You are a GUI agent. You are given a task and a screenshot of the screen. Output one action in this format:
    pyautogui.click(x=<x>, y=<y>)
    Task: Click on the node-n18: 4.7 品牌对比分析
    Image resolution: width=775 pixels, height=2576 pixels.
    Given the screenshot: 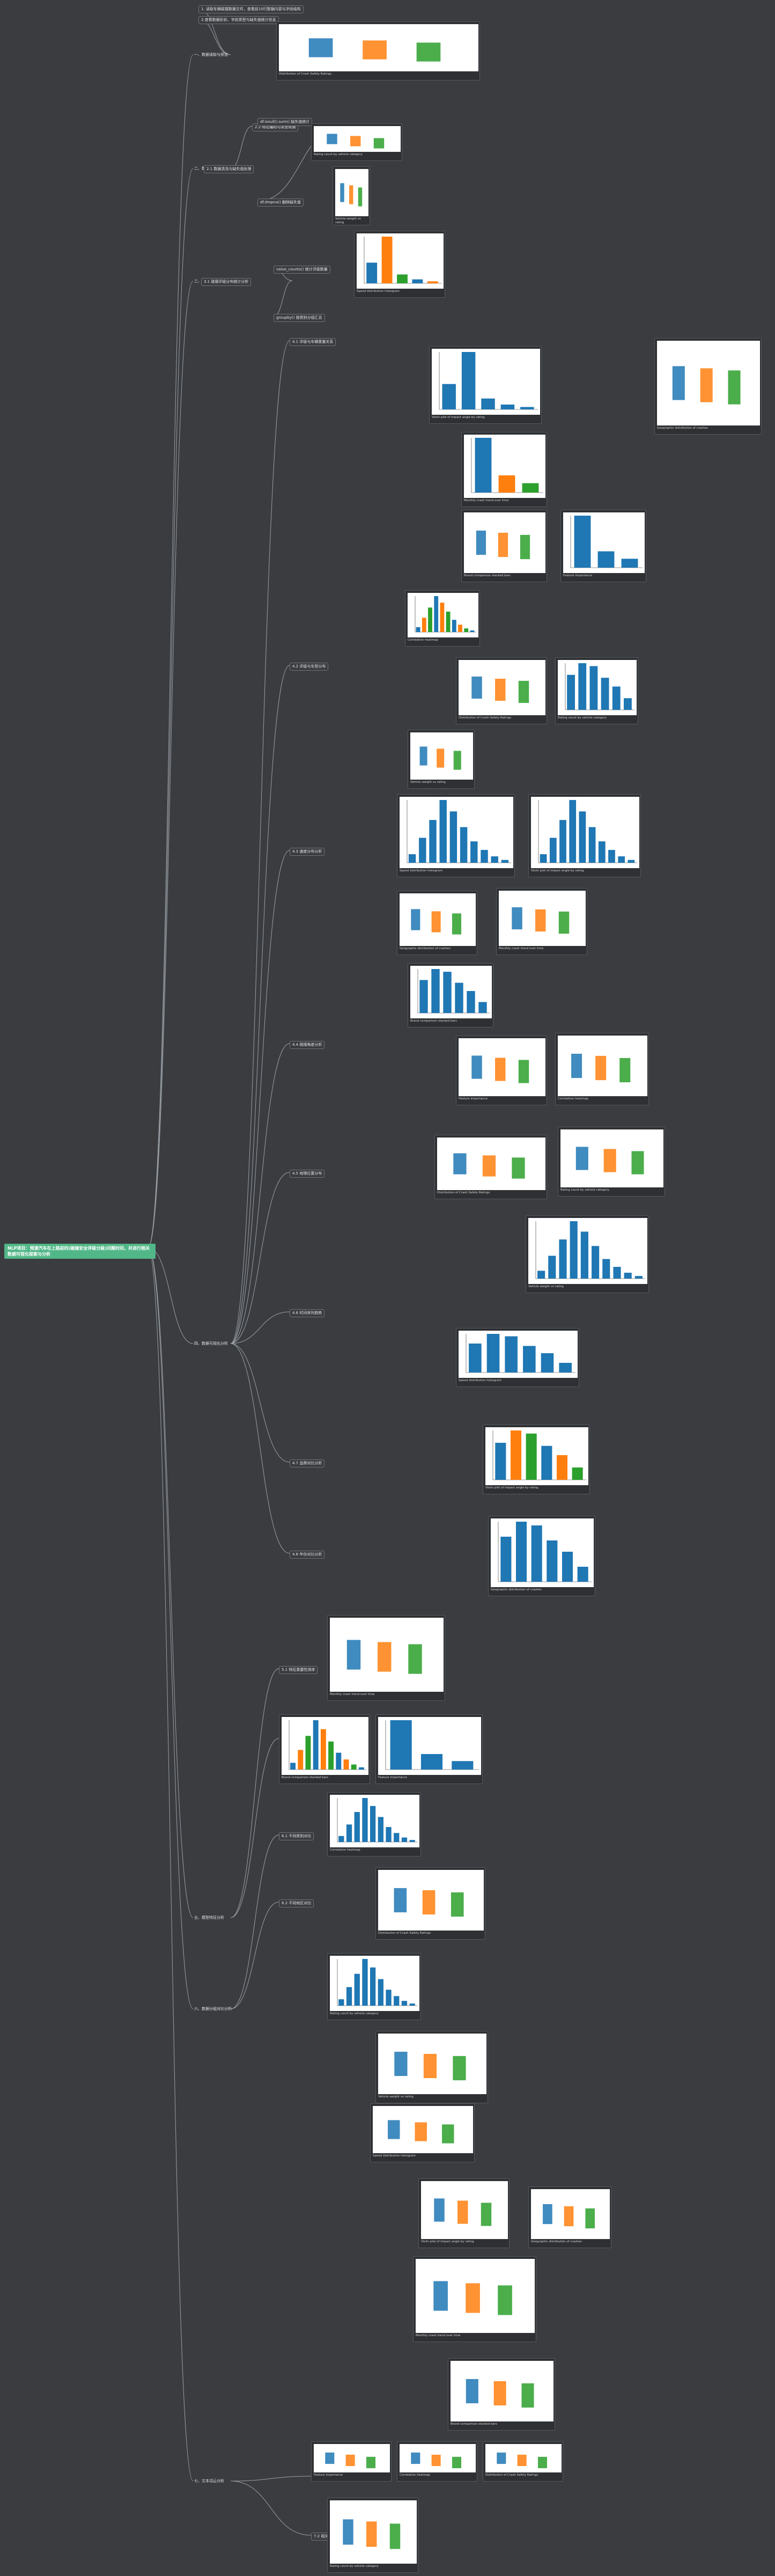 What is the action you would take?
    pyautogui.click(x=307, y=1463)
    